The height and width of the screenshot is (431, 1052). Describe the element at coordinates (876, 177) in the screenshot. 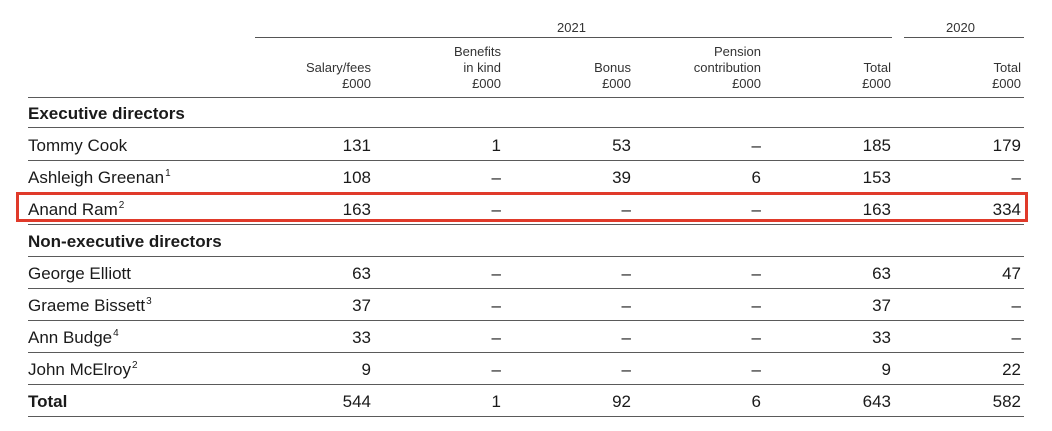

I see `total-2021-cell: 153` at that location.